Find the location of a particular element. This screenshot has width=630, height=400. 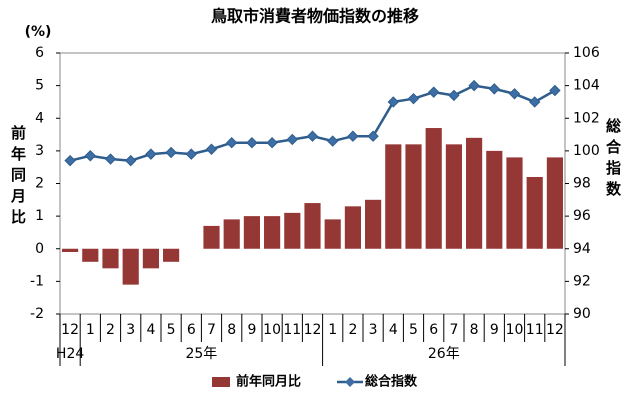

year-label: 26年 is located at coordinates (444, 354).